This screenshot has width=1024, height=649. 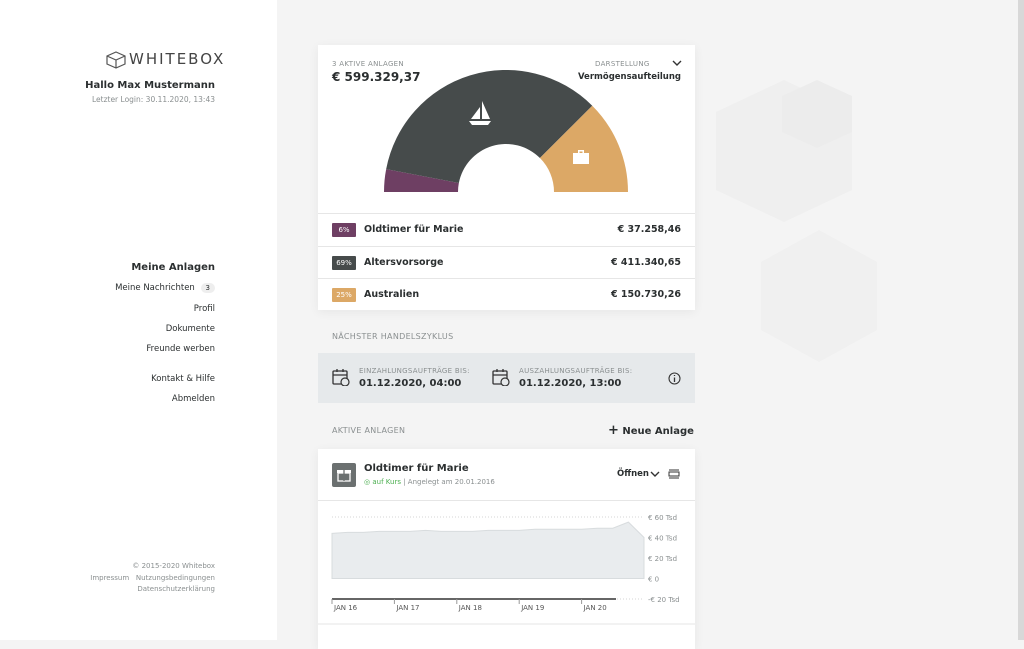 What do you see at coordinates (175, 578) in the screenshot?
I see `footer-link: Nutzungsbedingungen` at bounding box center [175, 578].